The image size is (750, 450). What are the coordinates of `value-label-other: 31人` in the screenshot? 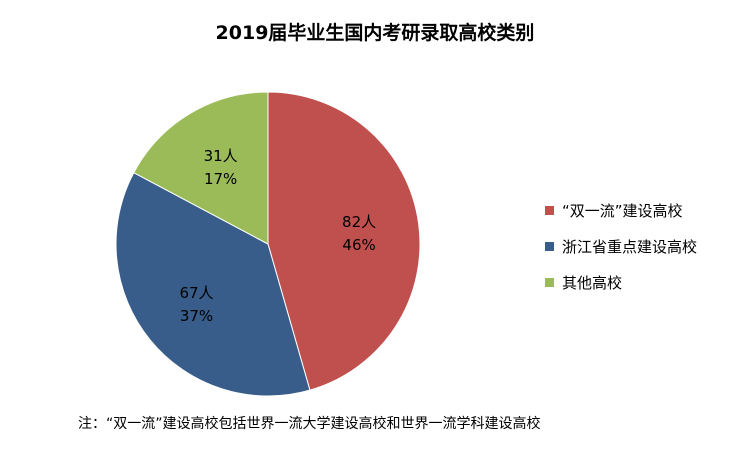 It's located at (221, 156).